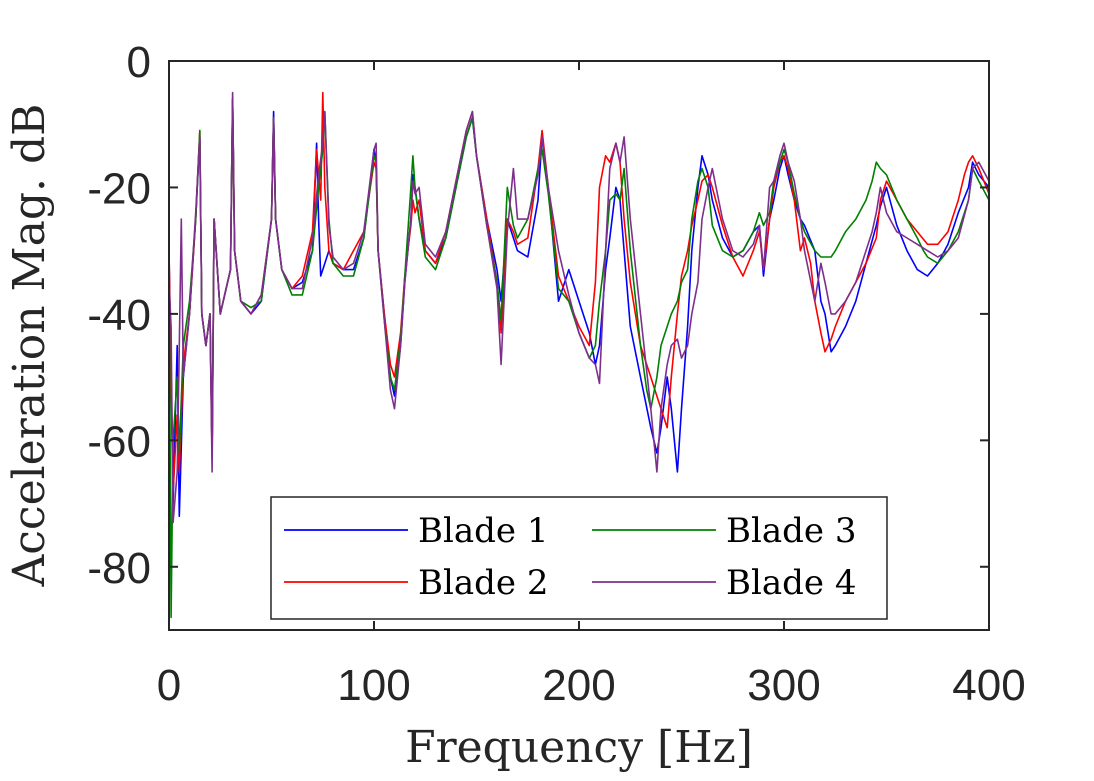 This screenshot has width=1094, height=781. What do you see at coordinates (783, 685) in the screenshot?
I see `x-tick-label-300: 300` at bounding box center [783, 685].